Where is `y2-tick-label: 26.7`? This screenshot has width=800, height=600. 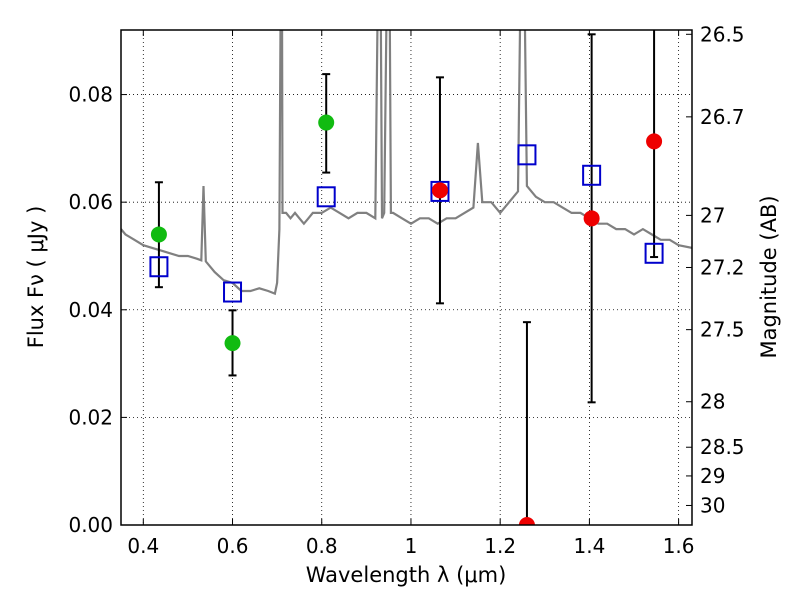
y2-tick-label: 26.7 is located at coordinates (722, 117).